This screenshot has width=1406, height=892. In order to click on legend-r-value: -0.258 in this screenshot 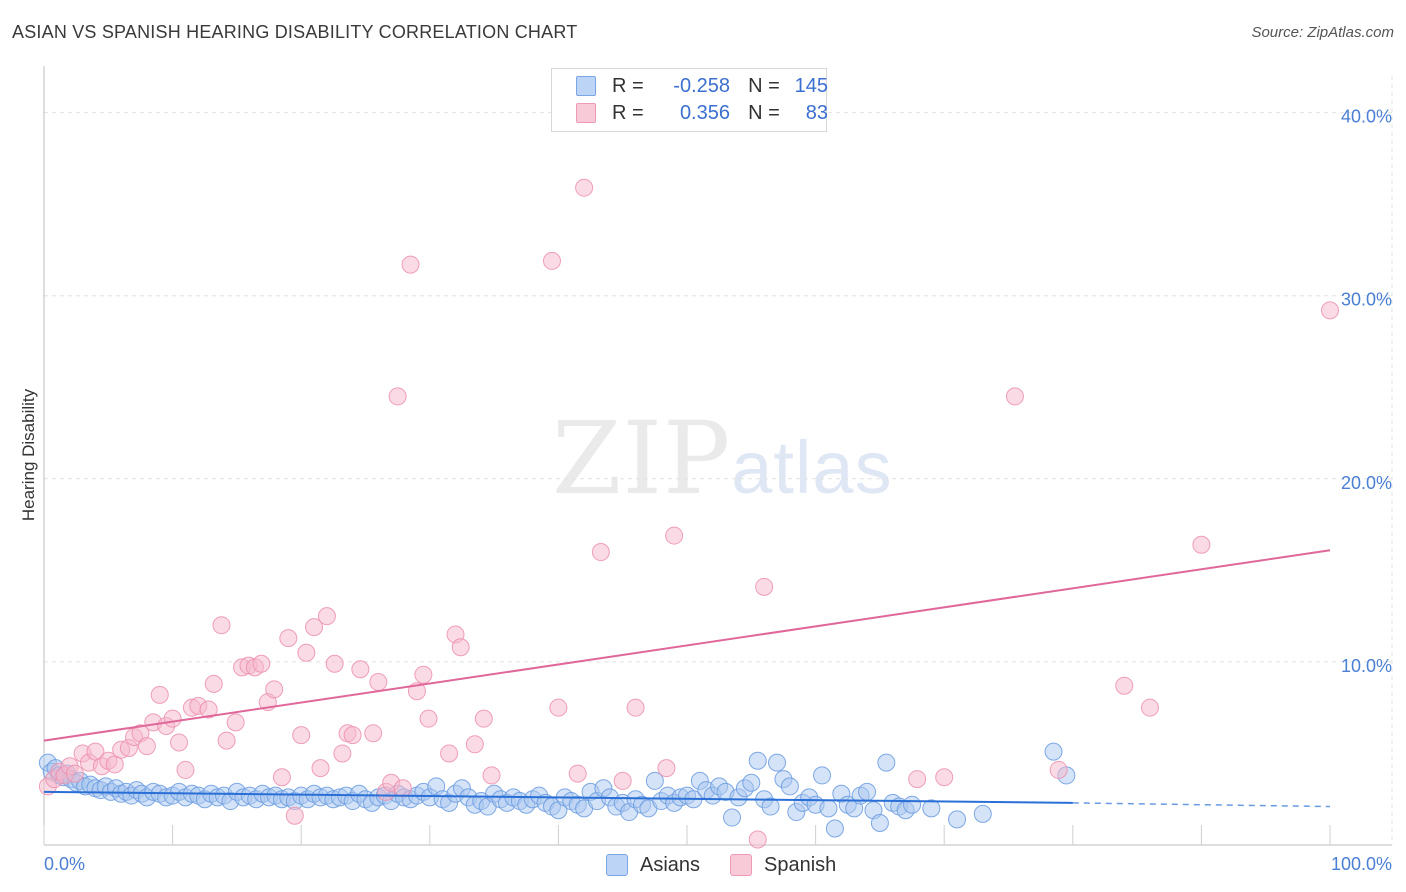, I will do `click(701, 85)`.